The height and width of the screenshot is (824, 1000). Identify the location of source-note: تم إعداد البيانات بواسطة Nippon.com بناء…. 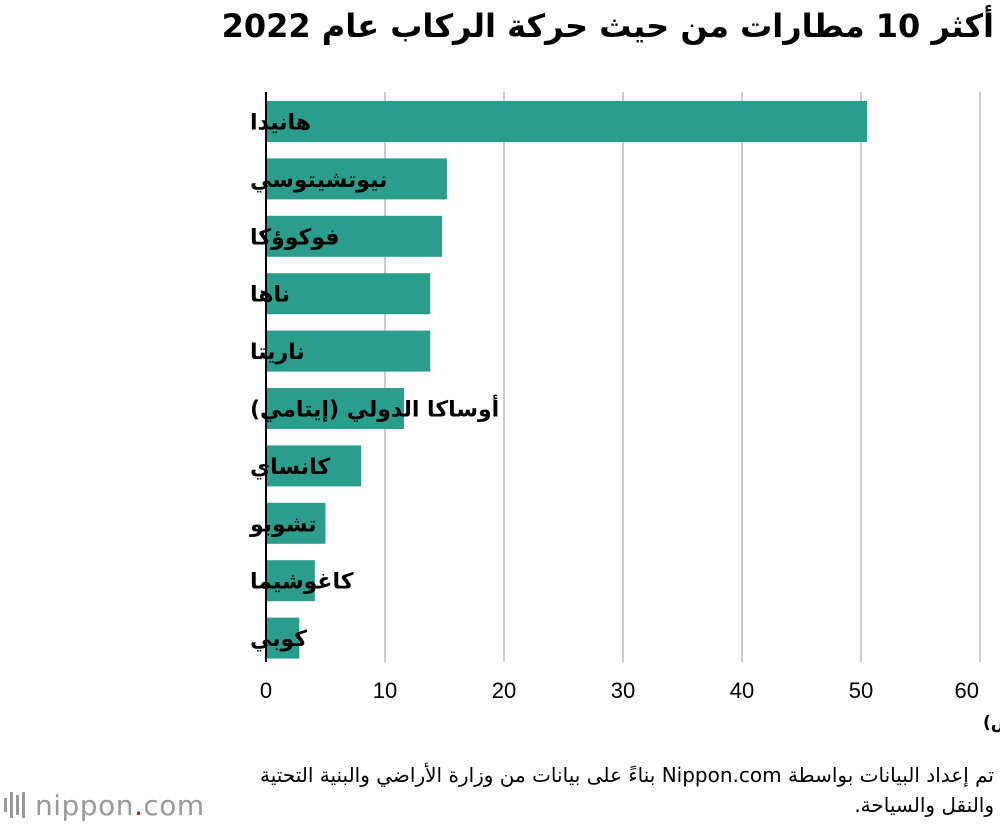
(627, 790).